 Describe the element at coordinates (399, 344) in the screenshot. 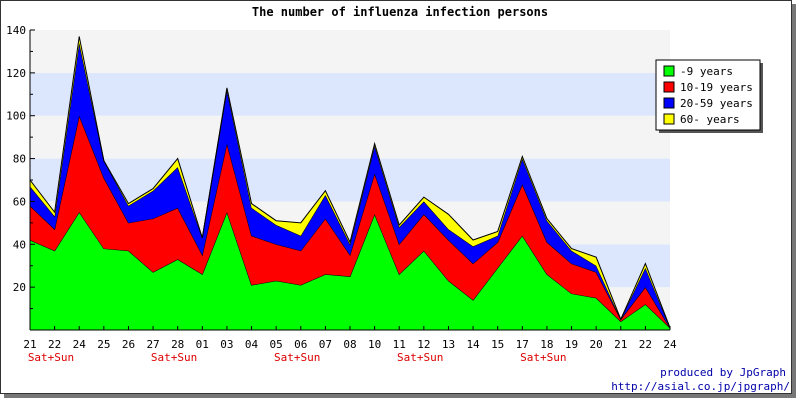

I see `x-tick-label: 11` at that location.